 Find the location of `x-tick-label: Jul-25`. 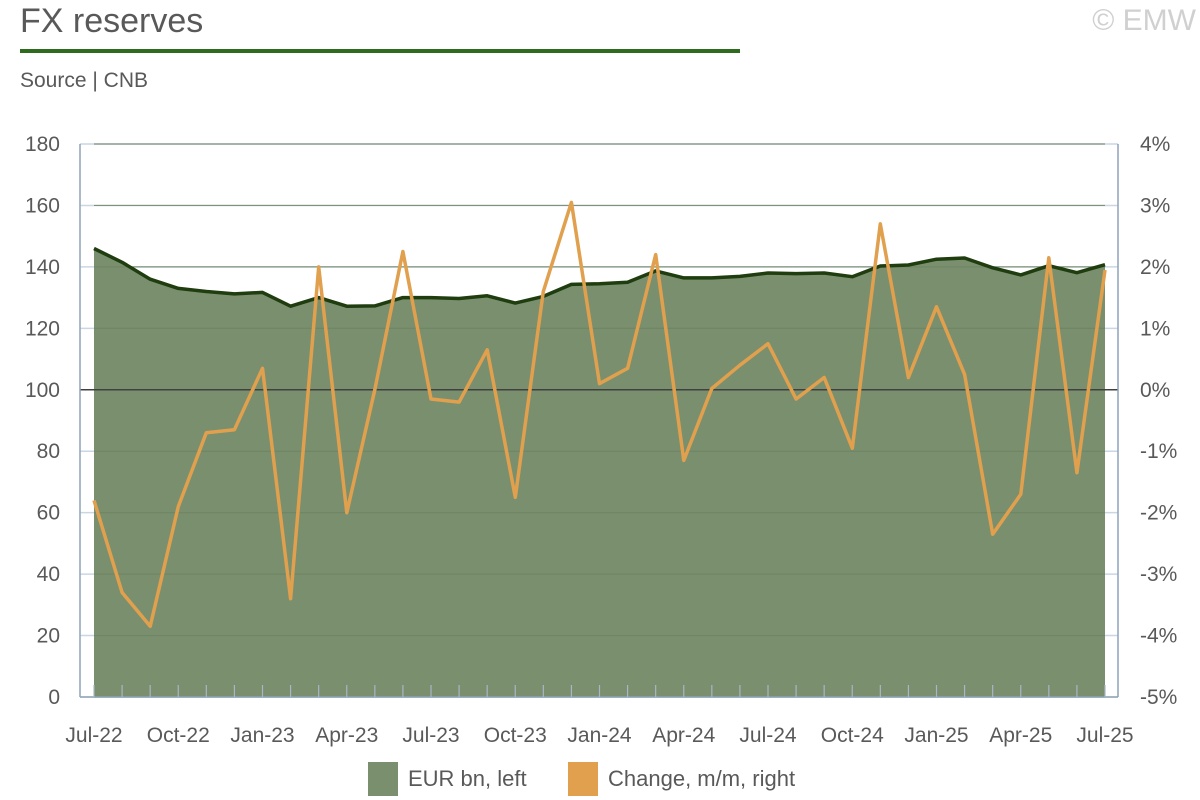

x-tick-label: Jul-25 is located at coordinates (1104, 735).